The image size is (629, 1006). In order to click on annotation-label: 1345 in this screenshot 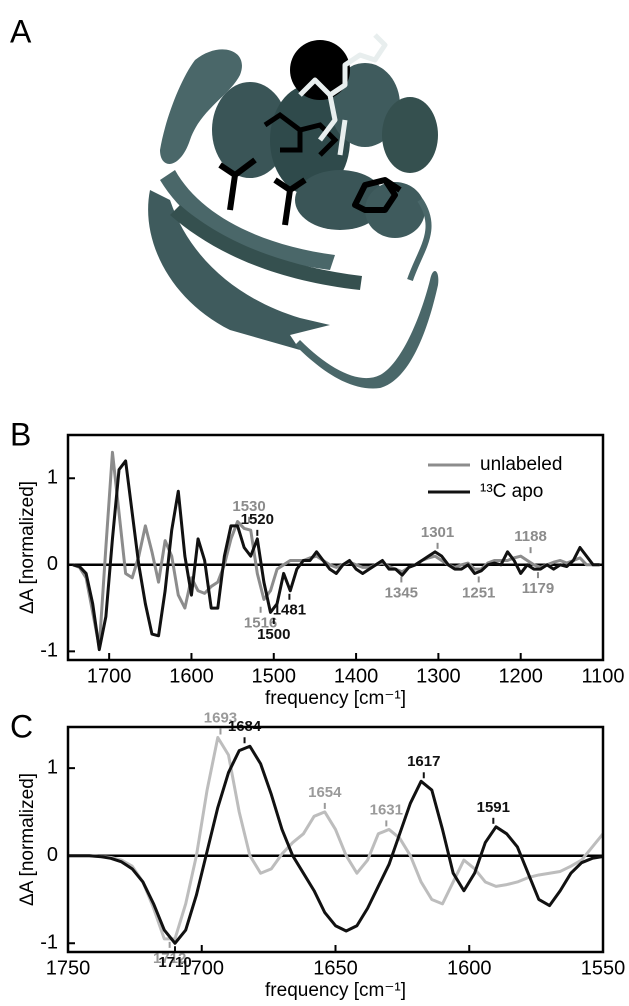, I will do `click(401, 592)`.